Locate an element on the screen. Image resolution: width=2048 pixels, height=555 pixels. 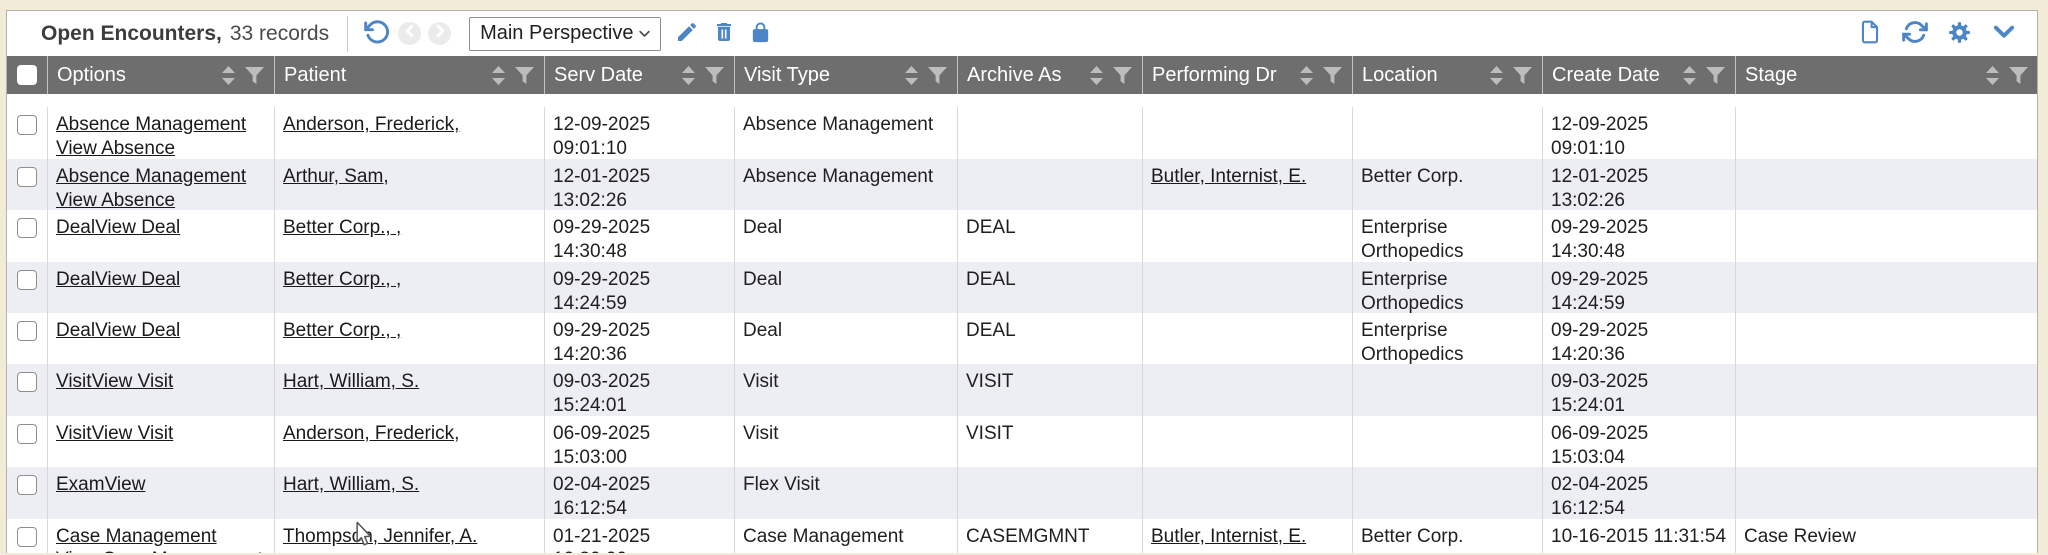
archive-as-cell is located at coordinates (1050, 133).